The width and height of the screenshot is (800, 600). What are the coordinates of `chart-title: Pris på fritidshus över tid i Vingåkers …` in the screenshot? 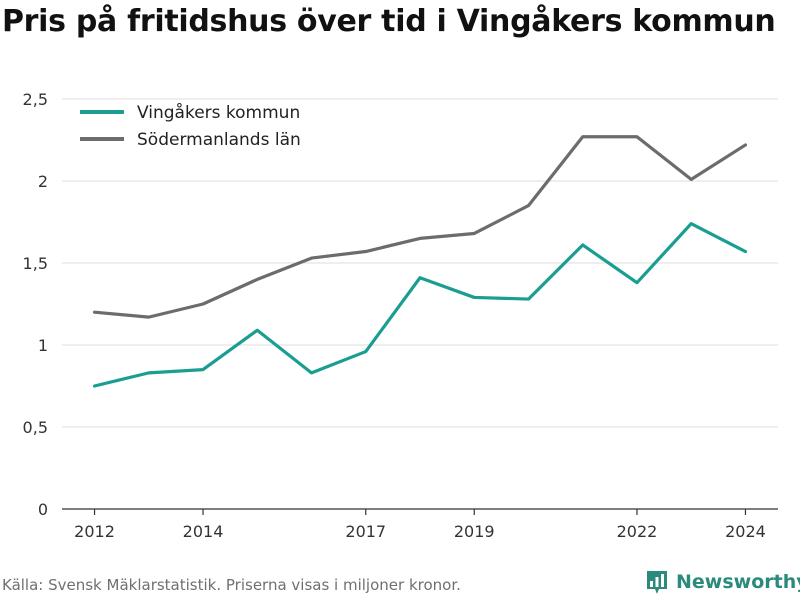 It's located at (389, 21).